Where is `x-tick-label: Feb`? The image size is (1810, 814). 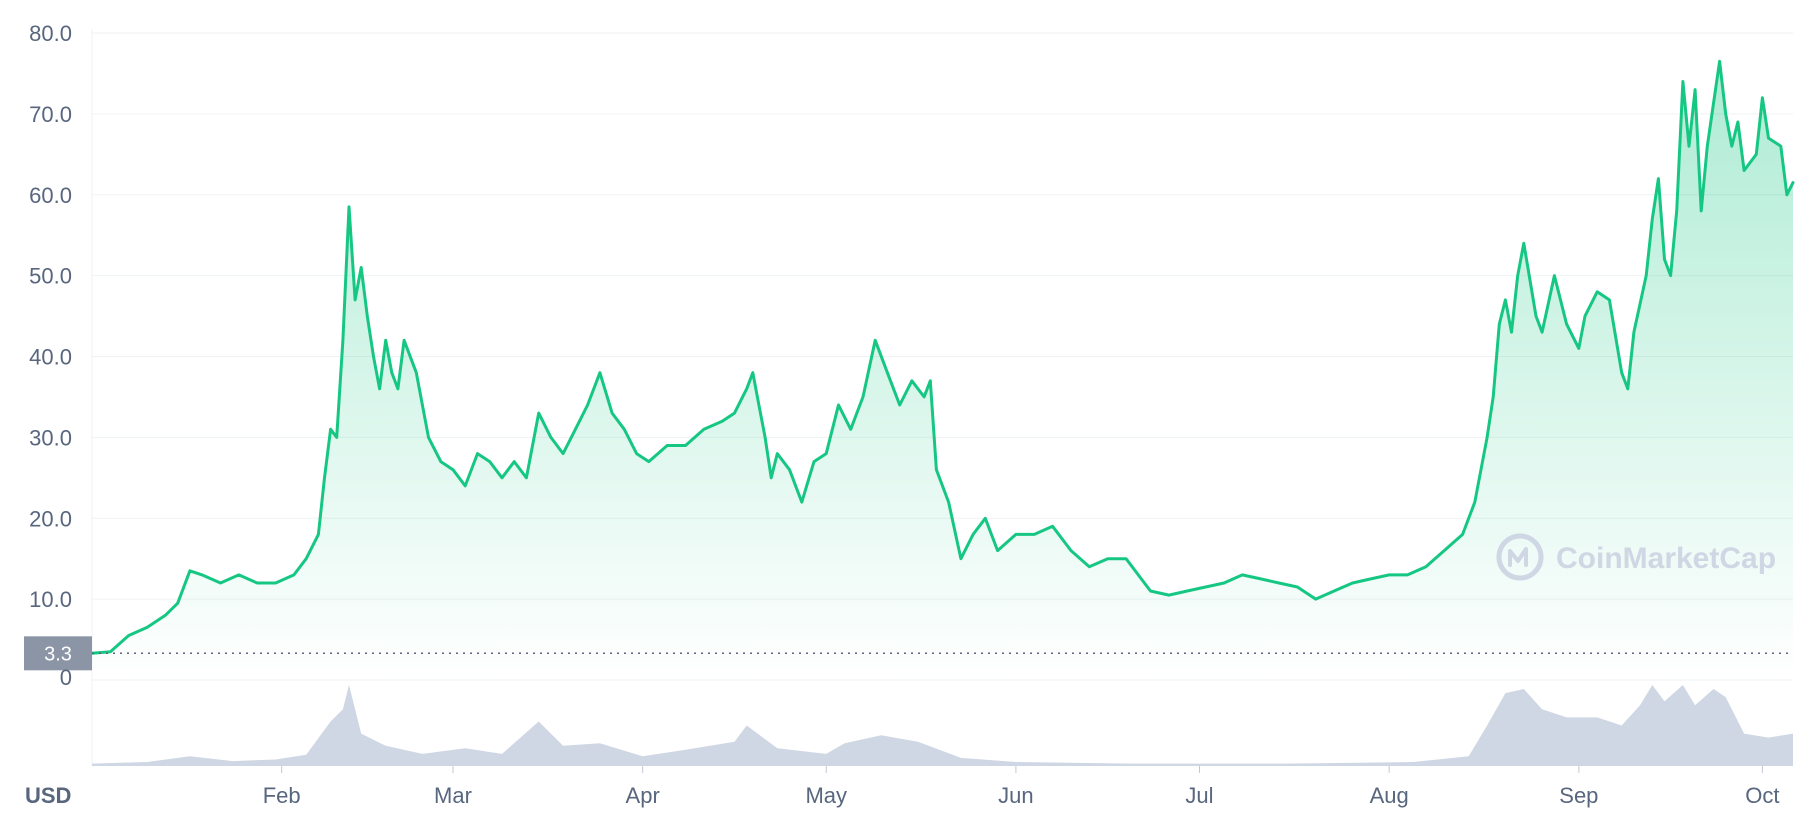 x-tick-label: Feb is located at coordinates (282, 795).